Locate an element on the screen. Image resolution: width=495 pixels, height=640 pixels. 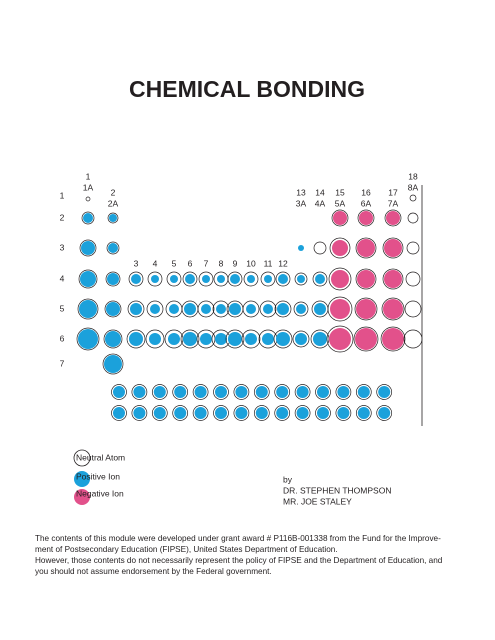
transition-group-number: 5 is located at coordinates (174, 263).